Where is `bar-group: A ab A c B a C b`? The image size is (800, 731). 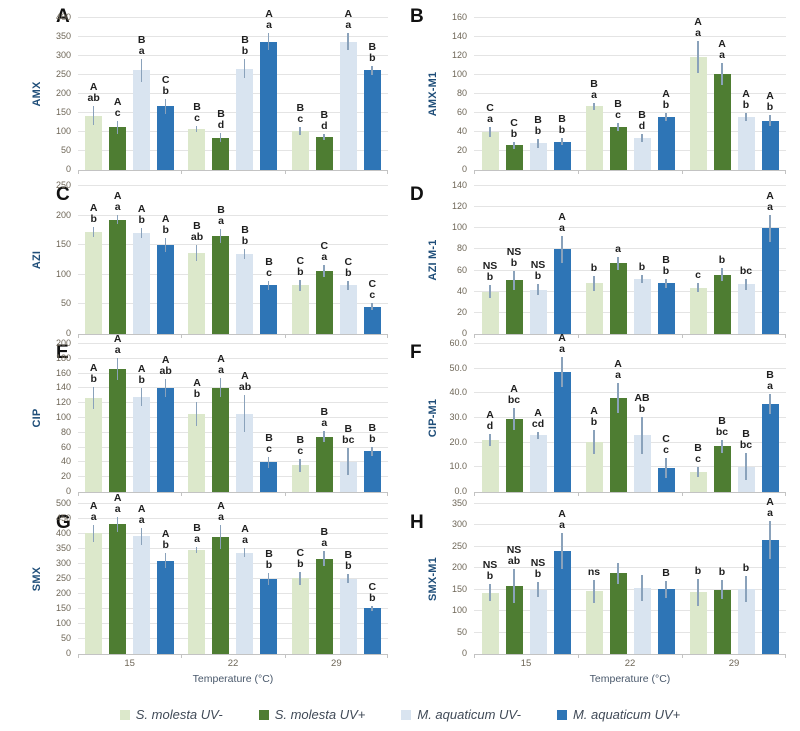
bar-group: A ab A c B a C b is located at coordinates (129, 94).